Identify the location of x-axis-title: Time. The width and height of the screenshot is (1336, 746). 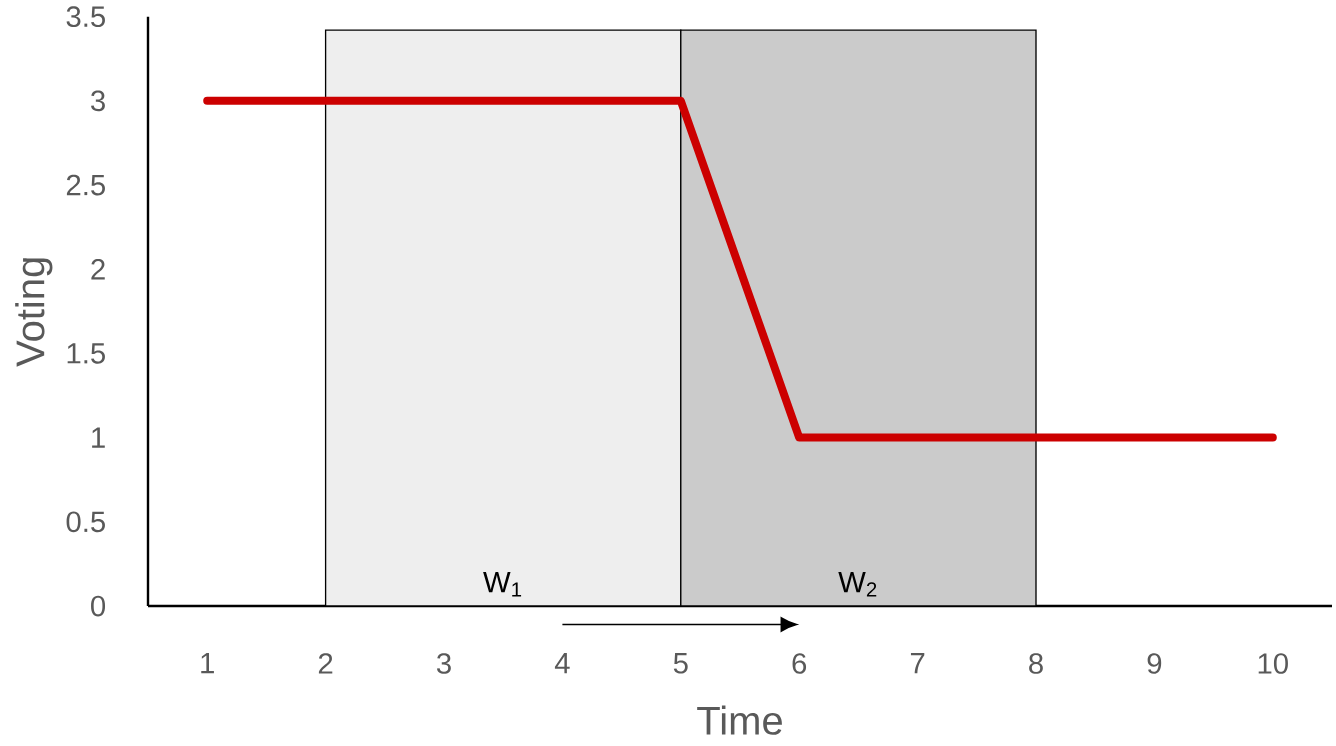
(739, 720).